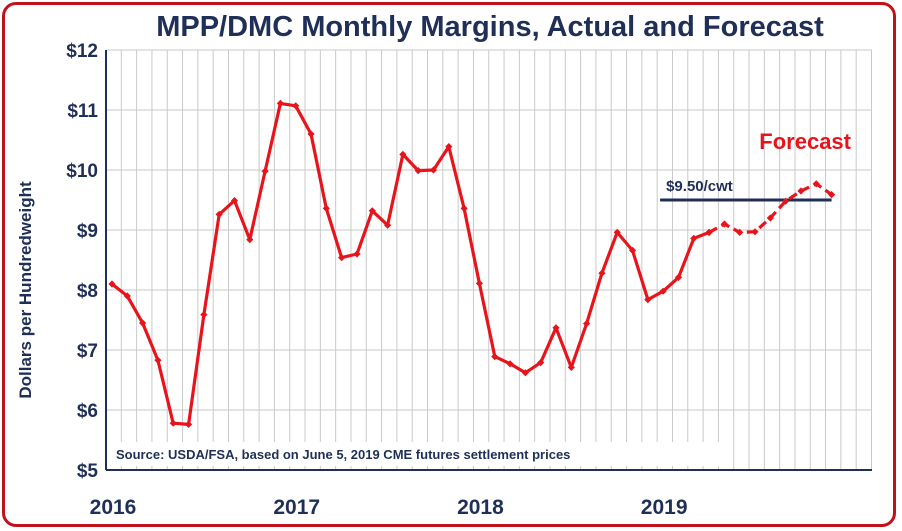  Describe the element at coordinates (88, 471) in the screenshot. I see `y-tick-label: $5` at that location.